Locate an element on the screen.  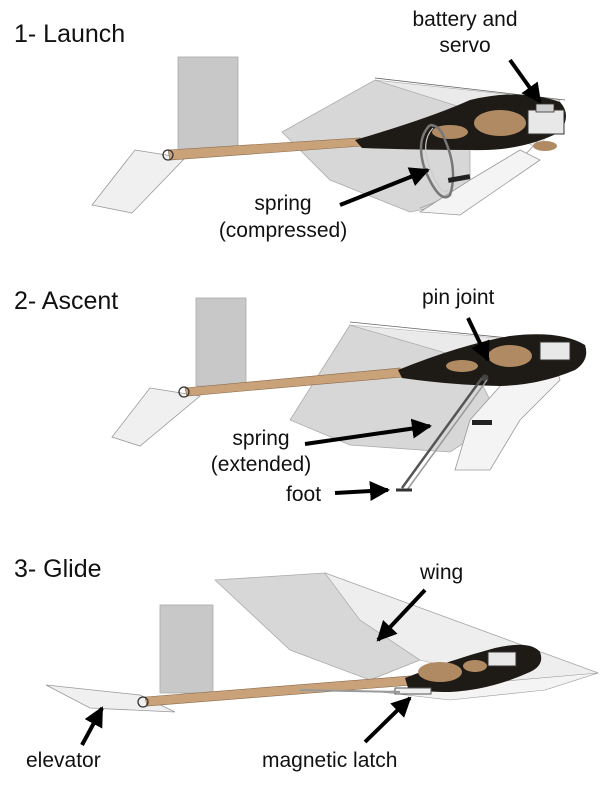
elevator-arrow is located at coordinates (92, 726).